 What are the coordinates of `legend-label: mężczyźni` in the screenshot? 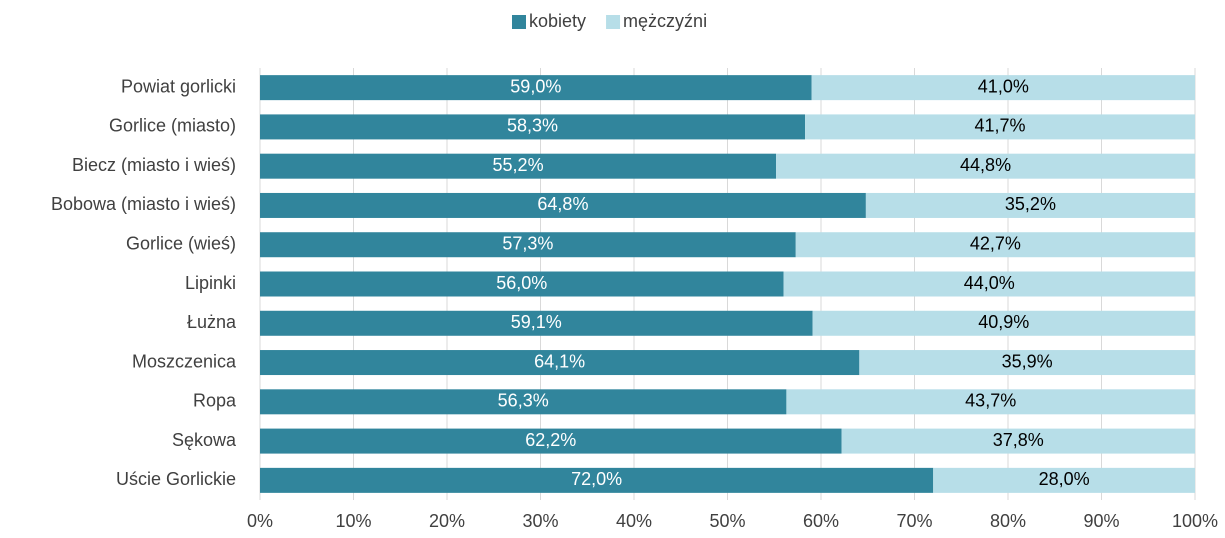 It's located at (665, 21).